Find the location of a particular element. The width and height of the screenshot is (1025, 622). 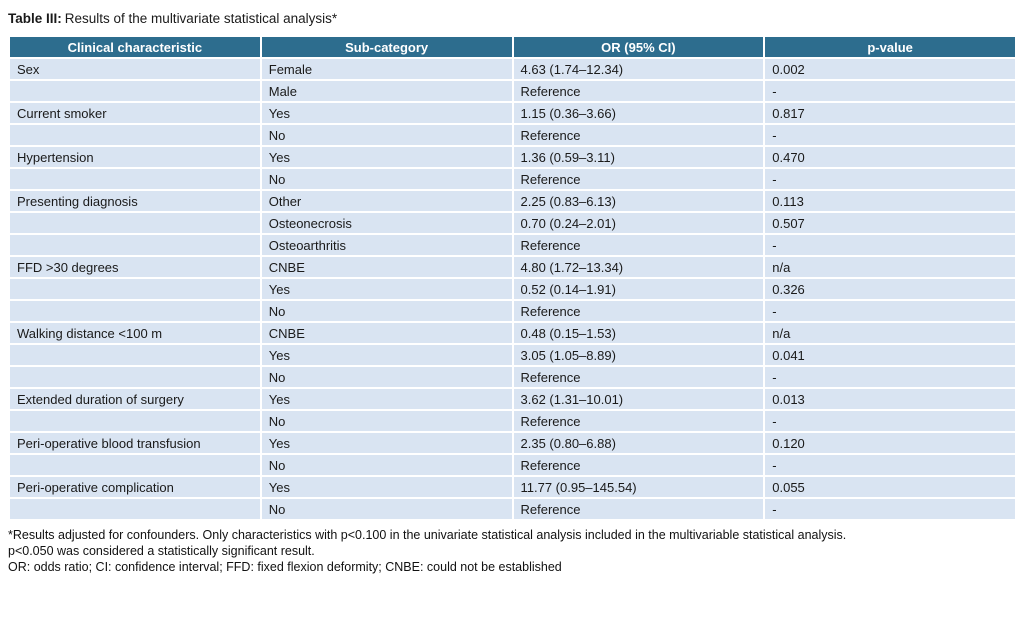

table-cell-or-ci: 3.05 (1.05–8.89) is located at coordinates (638, 355).